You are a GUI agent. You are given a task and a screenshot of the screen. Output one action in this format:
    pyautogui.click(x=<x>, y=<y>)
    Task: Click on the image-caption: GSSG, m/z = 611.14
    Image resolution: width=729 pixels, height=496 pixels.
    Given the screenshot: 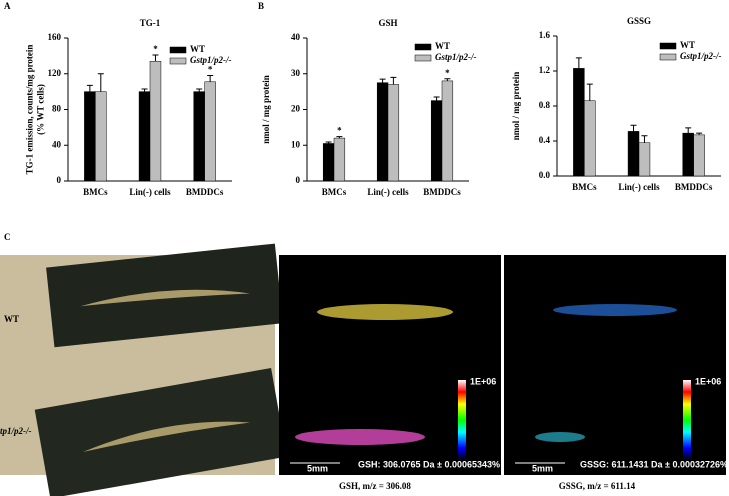 What is the action you would take?
    pyautogui.click(x=597, y=486)
    